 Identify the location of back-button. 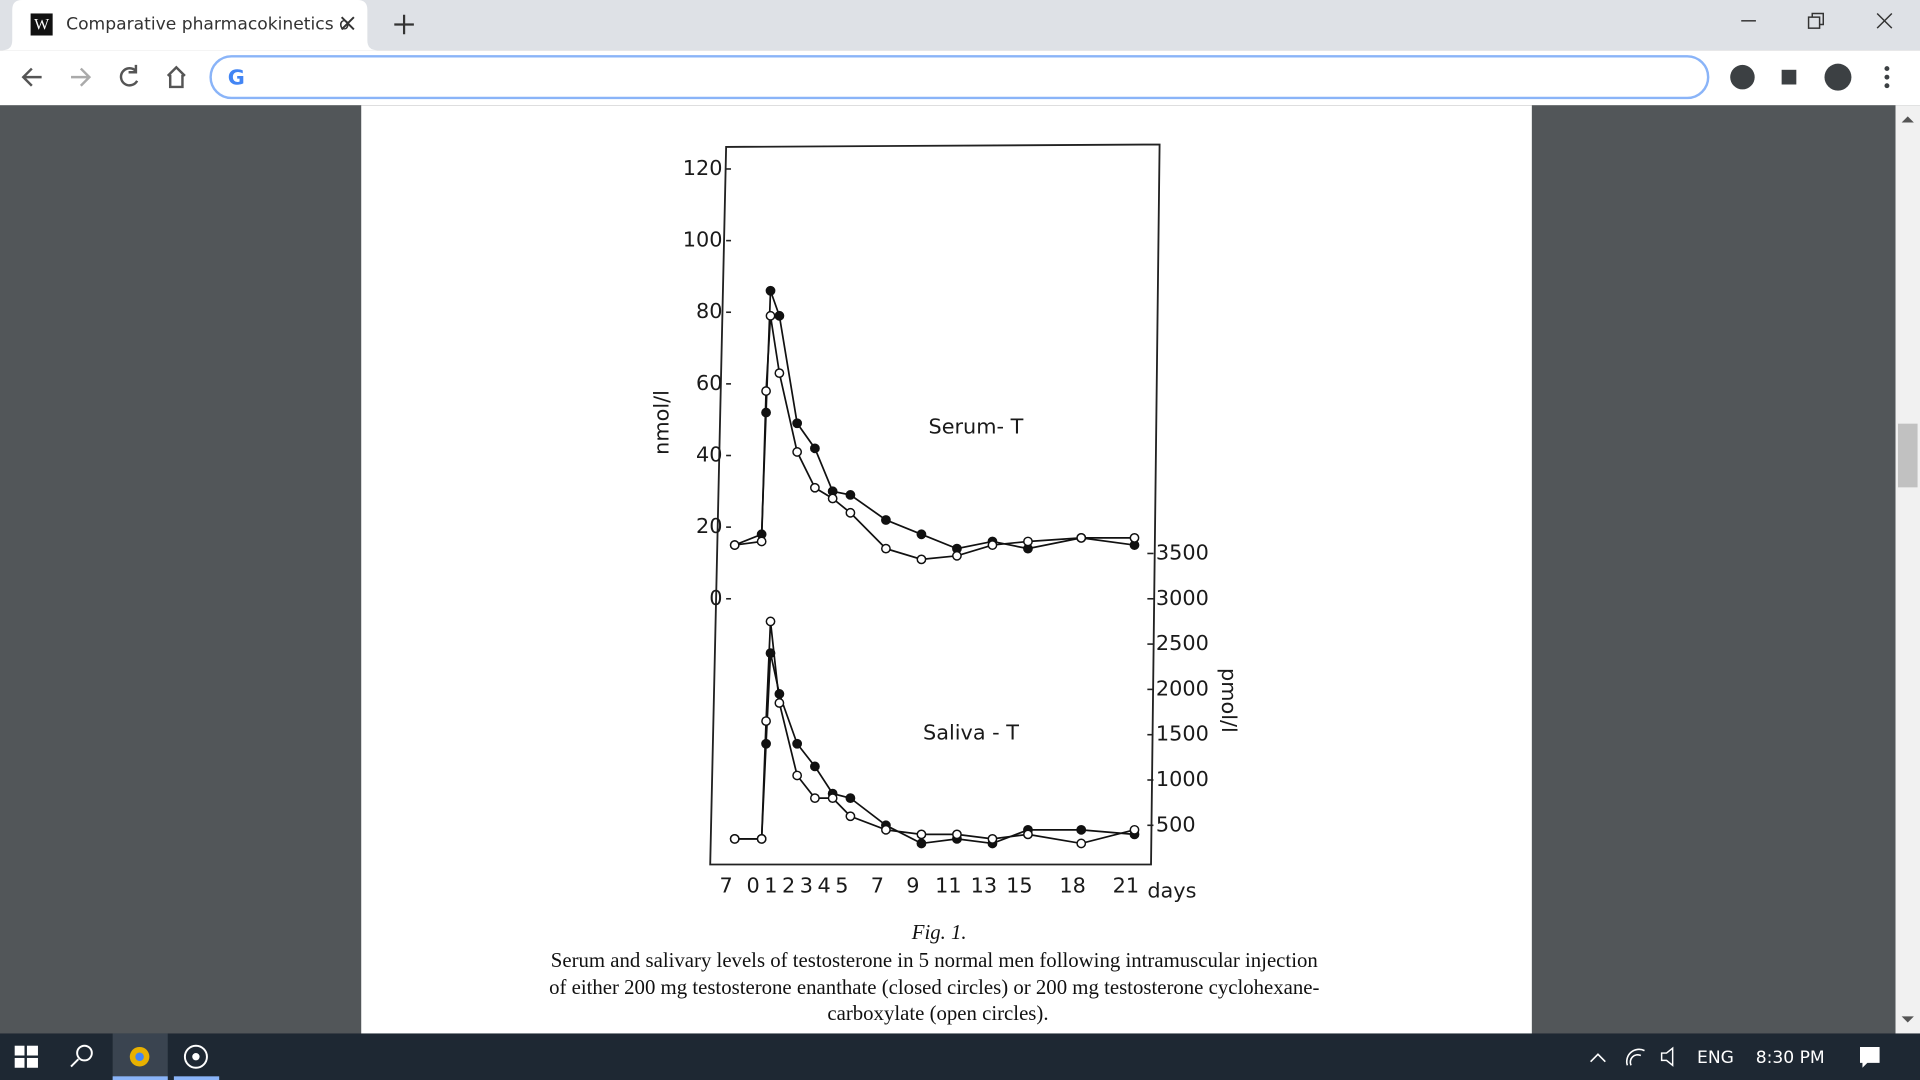
(31, 77).